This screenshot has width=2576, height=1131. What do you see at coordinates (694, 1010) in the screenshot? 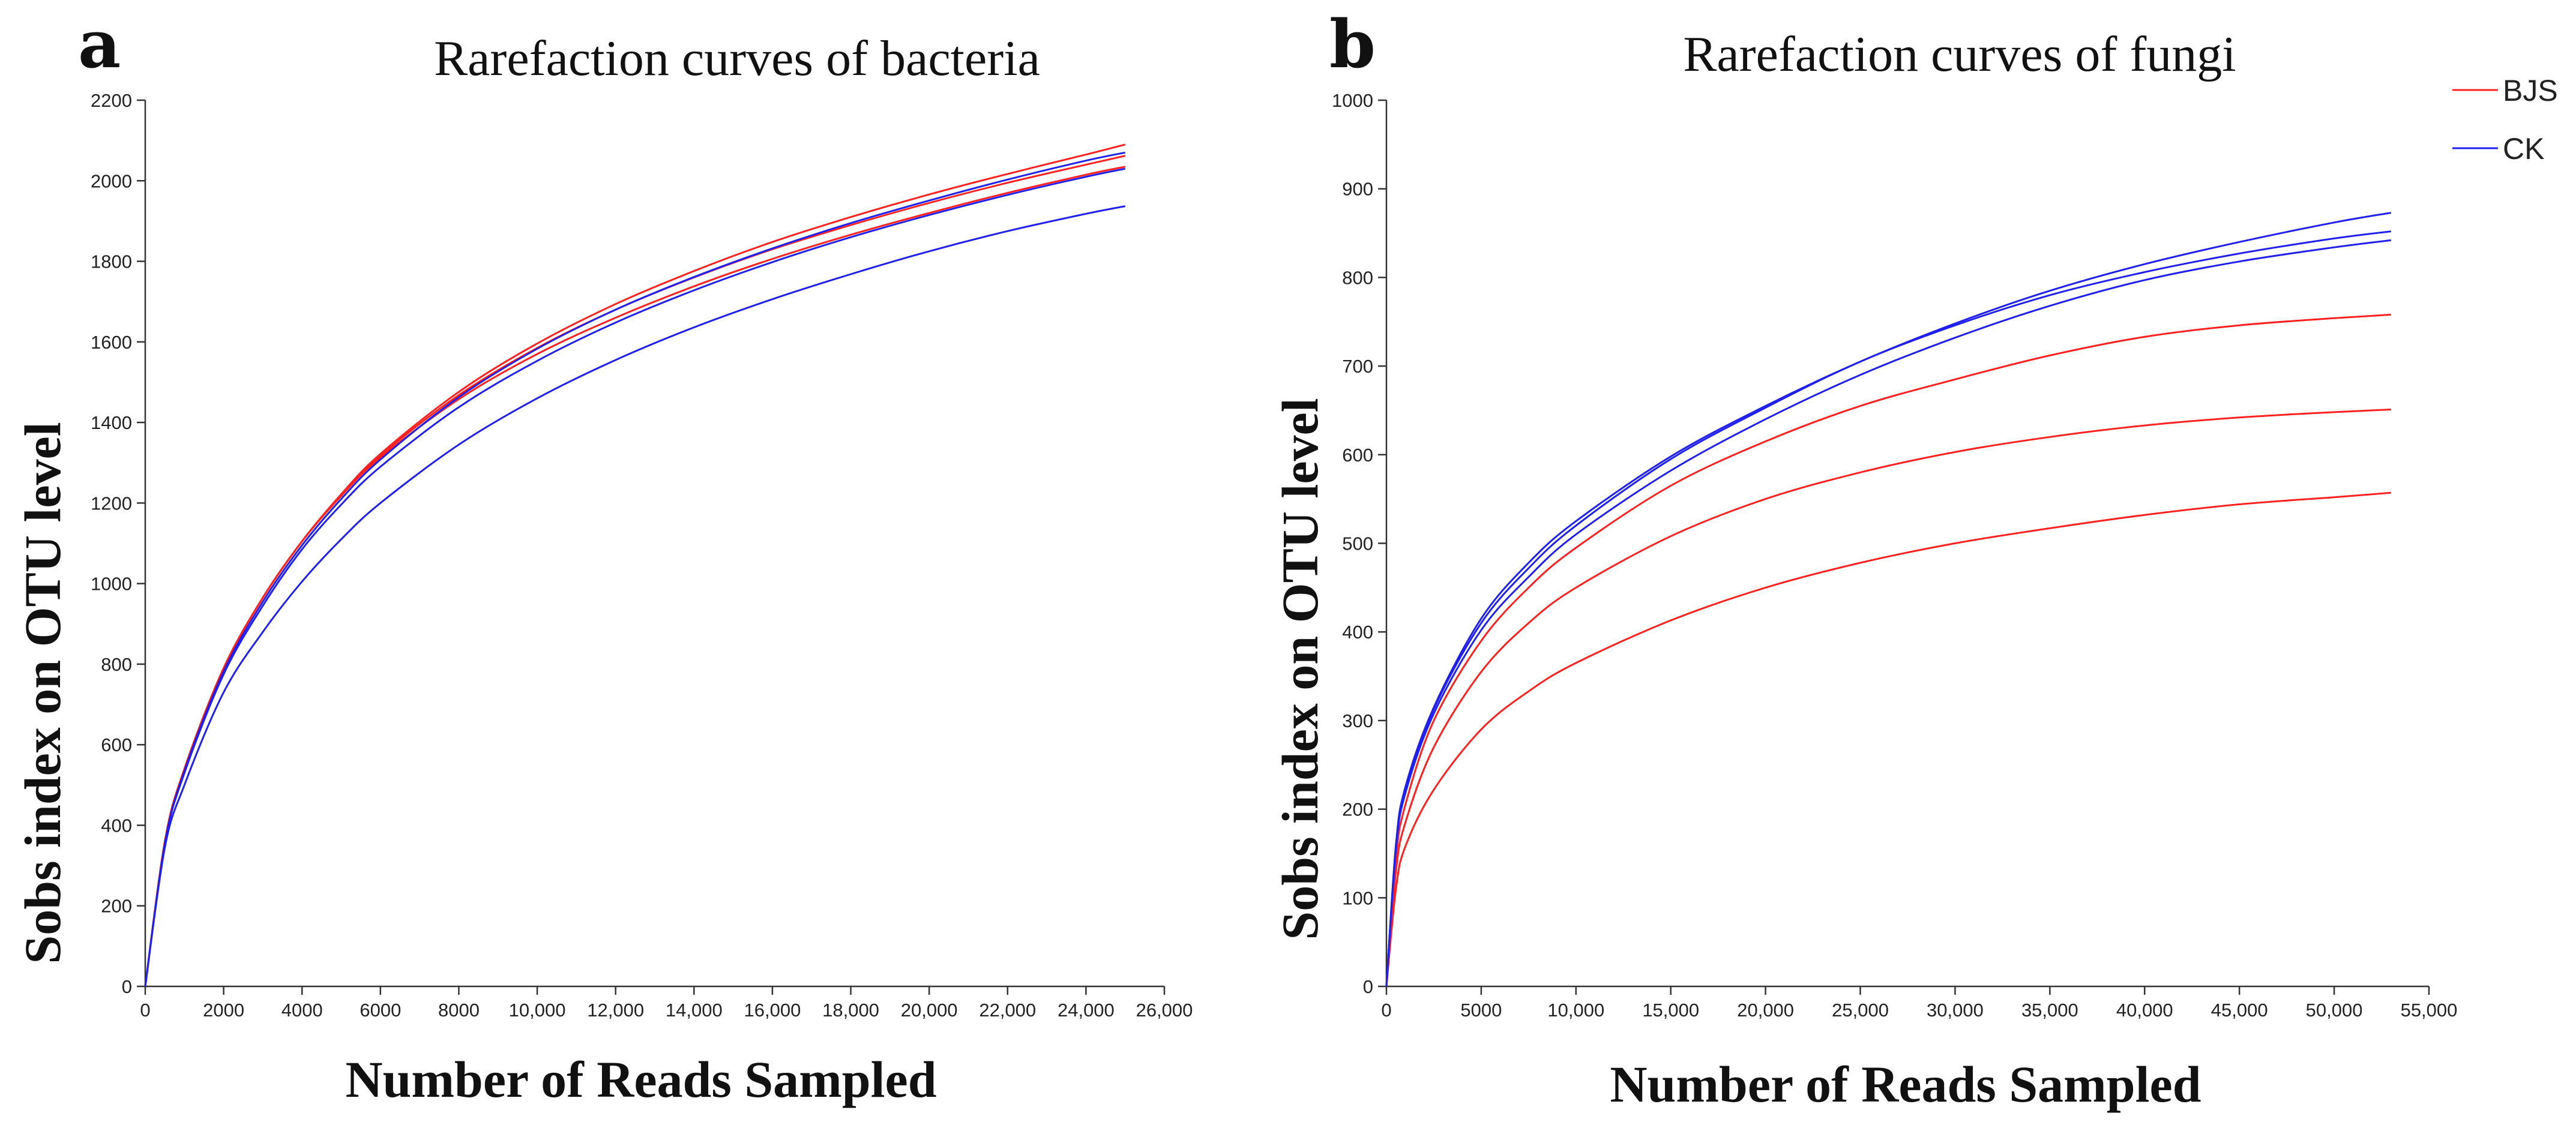
I see `x-tick-label: 14,000` at bounding box center [694, 1010].